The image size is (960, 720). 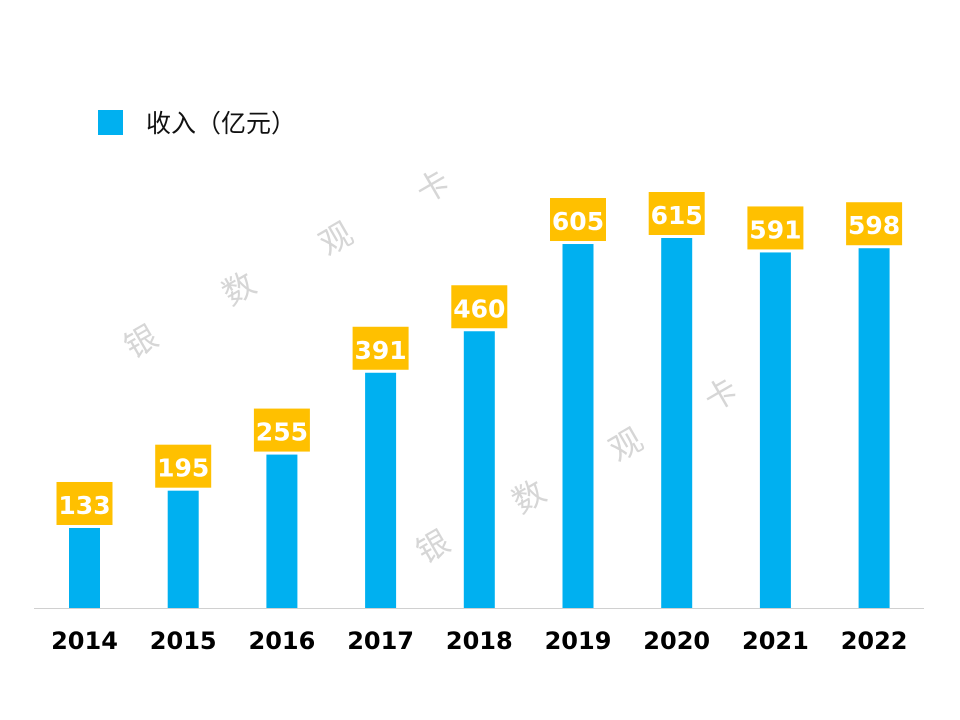 I want to click on data-label: 391, so click(x=381, y=350).